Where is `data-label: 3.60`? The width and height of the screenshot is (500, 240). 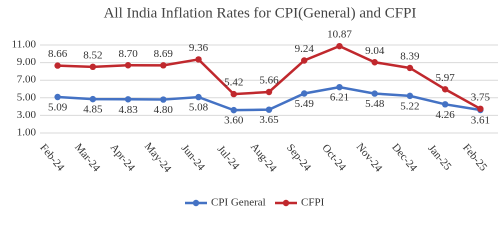 data-label: 3.60 is located at coordinates (234, 121).